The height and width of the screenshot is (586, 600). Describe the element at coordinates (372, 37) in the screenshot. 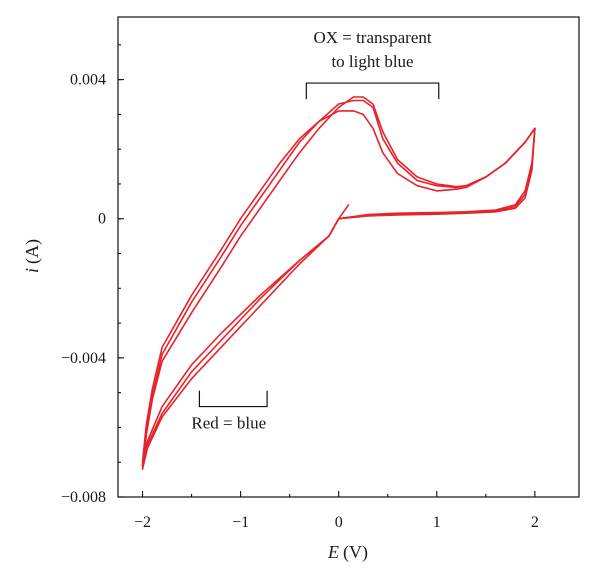

I see `annotation-text: OX = transparent` at that location.